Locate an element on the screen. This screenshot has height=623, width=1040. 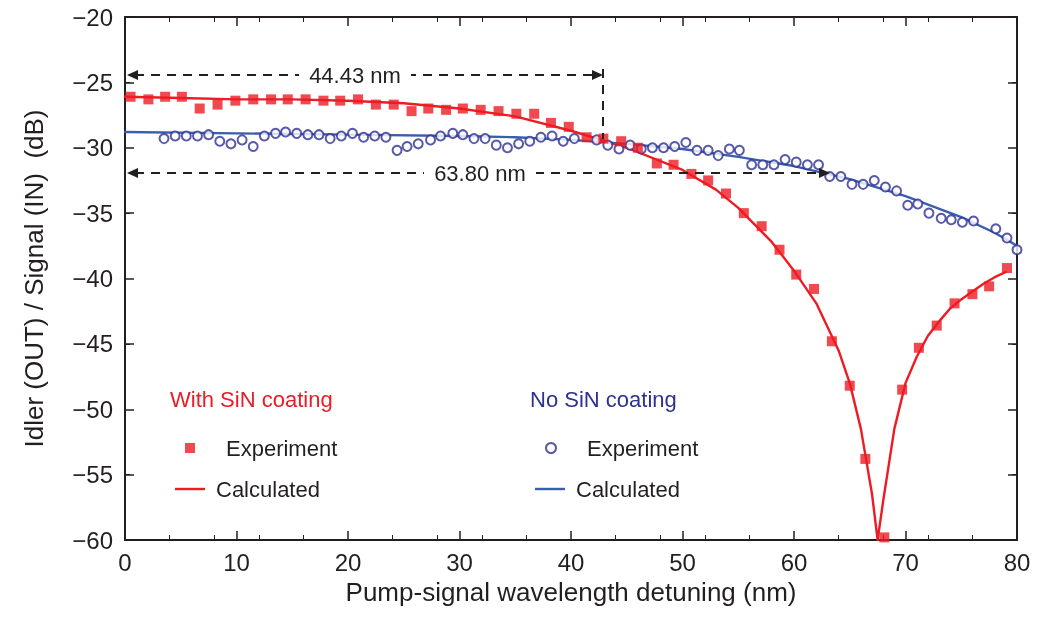
x-tick-label: 70 is located at coordinates (905, 562).